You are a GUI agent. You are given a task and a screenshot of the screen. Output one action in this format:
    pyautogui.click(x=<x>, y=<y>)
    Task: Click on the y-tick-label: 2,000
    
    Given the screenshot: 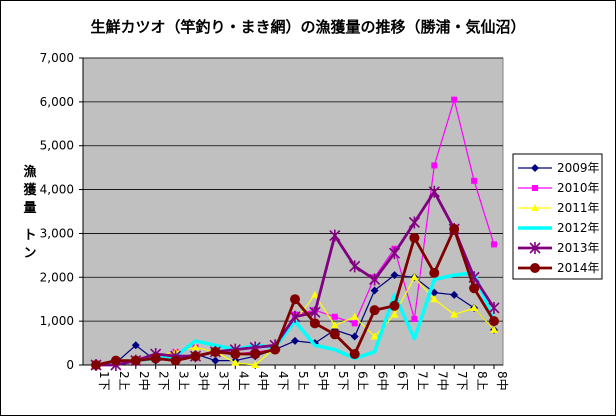 What is the action you would take?
    pyautogui.click(x=57, y=277)
    